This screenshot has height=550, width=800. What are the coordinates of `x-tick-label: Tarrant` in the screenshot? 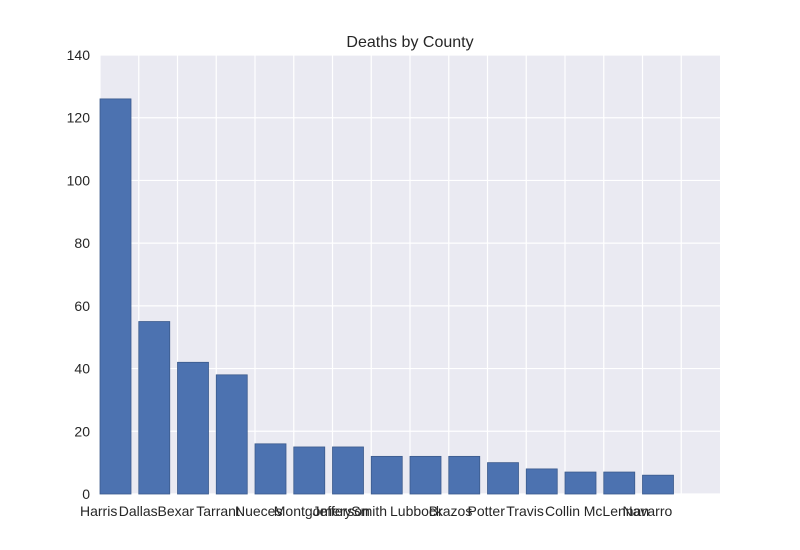 It's located at (218, 511).